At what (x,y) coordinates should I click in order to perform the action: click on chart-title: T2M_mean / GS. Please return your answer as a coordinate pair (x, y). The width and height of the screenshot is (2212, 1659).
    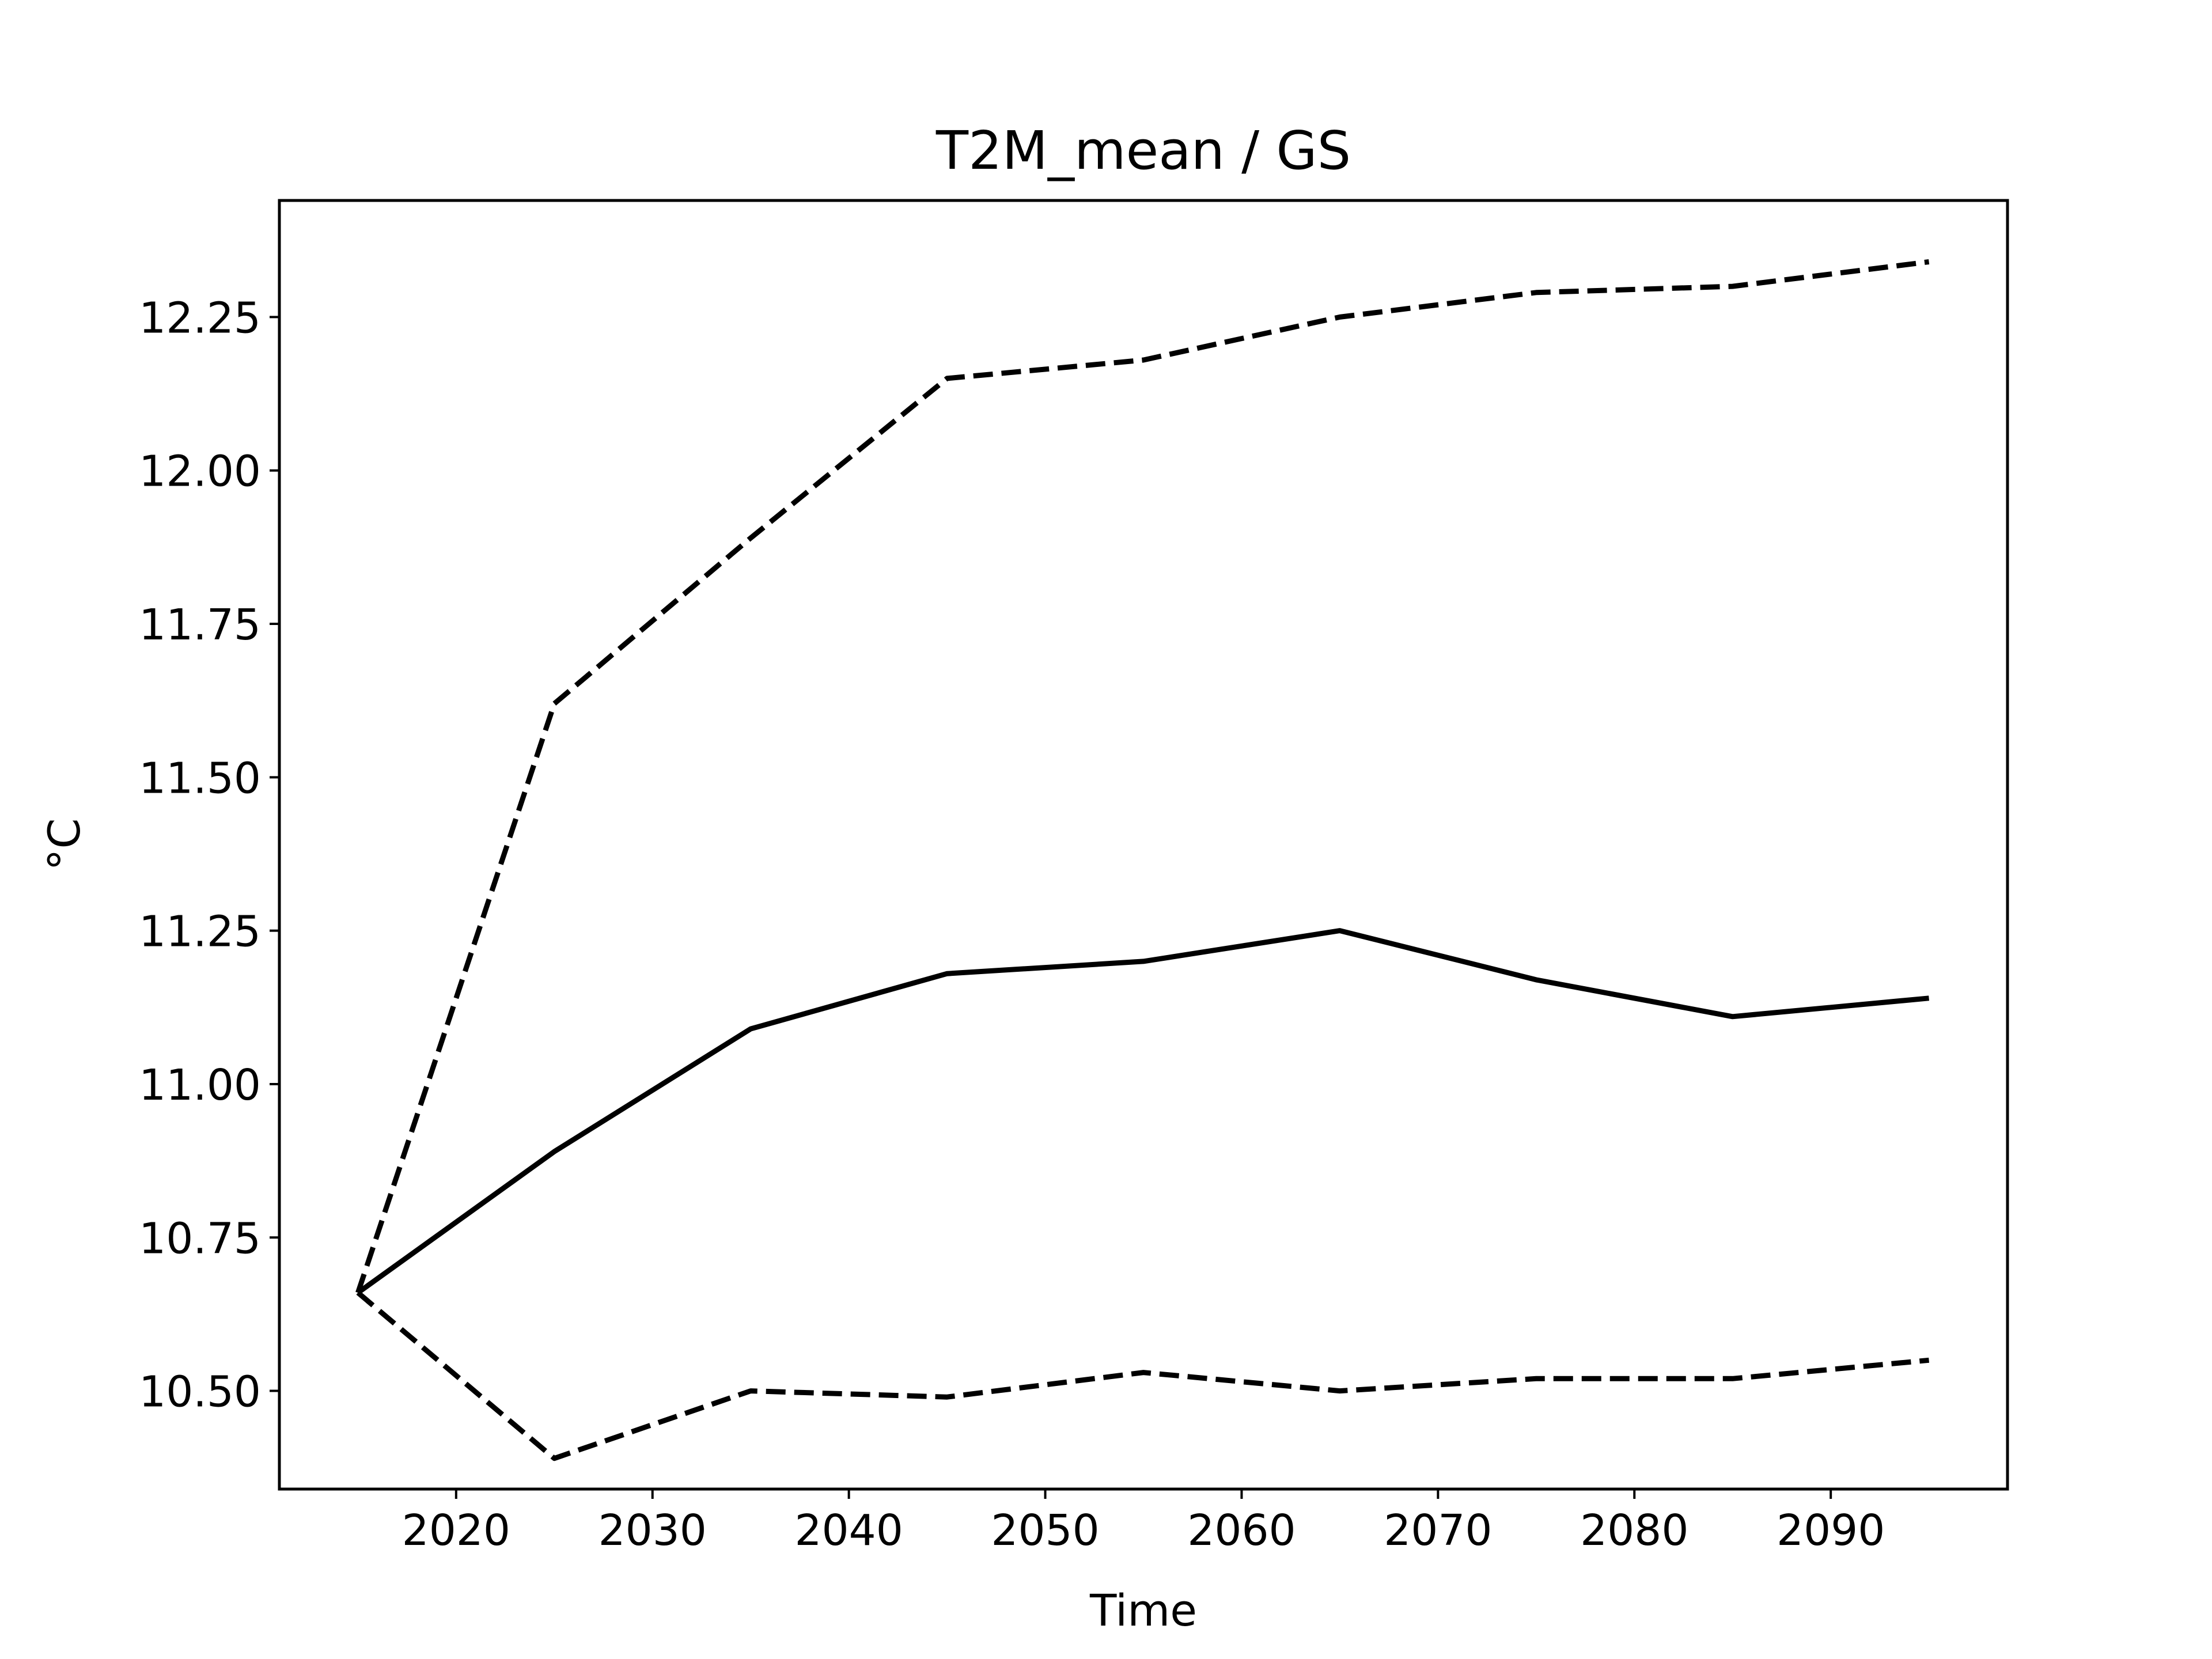
    Looking at the image, I should click on (1143, 150).